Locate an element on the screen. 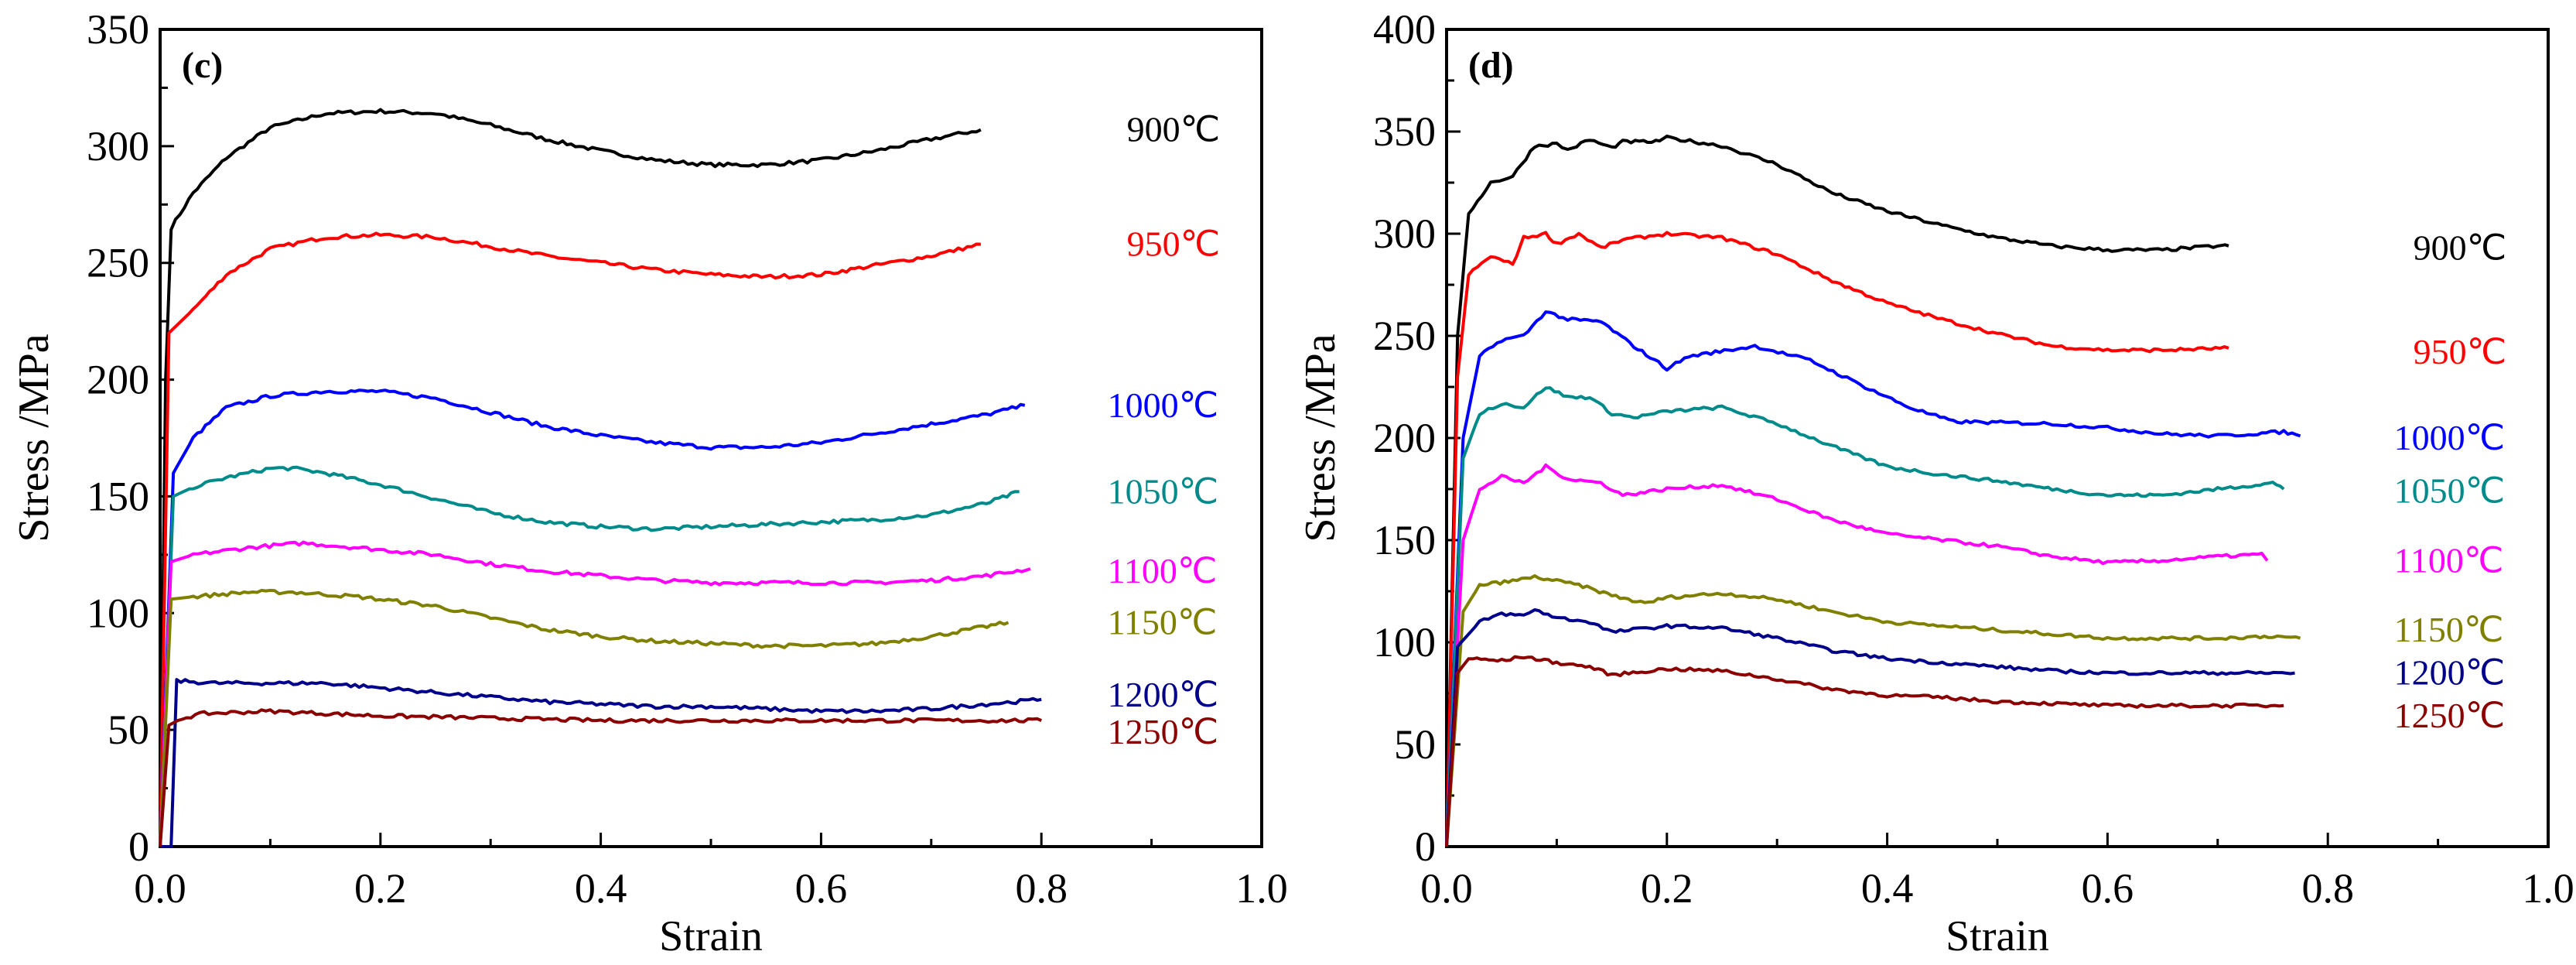 This screenshot has height=965, width=2576. panel-label: (d) is located at coordinates (1491, 65).